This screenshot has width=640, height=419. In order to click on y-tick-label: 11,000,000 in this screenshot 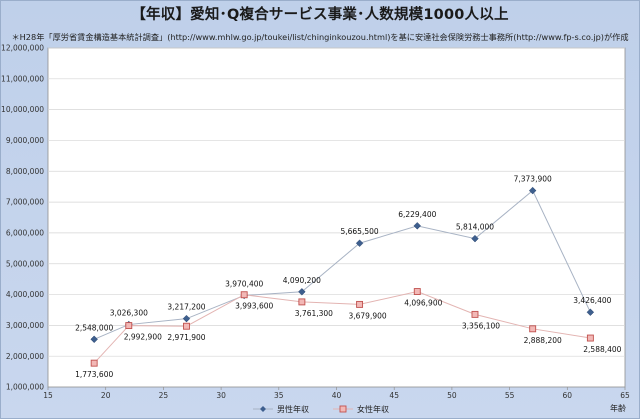, I will do `click(22, 78)`.